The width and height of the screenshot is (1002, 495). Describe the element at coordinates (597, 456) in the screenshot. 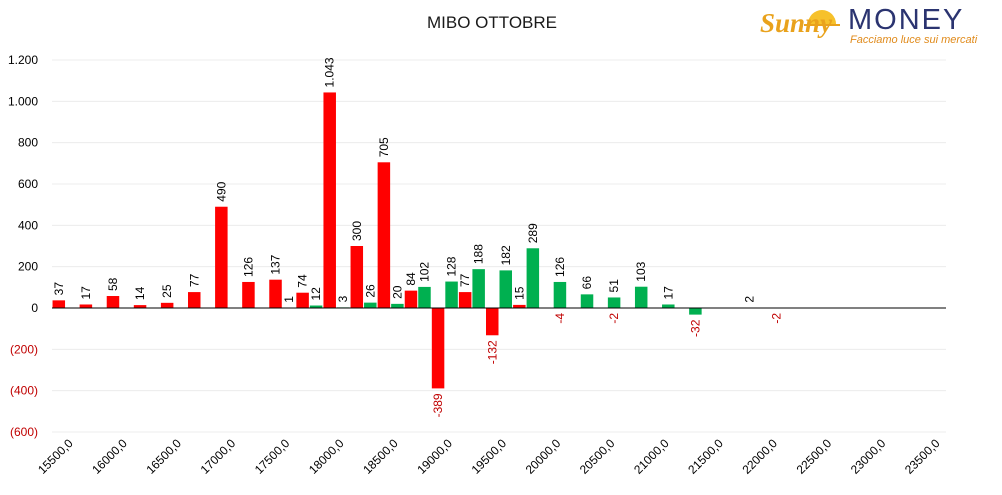

I see `x-tick-label: 20500,0` at that location.